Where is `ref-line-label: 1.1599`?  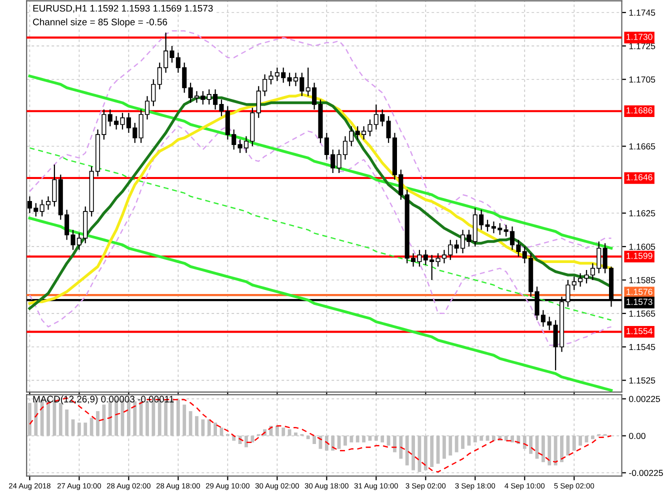
ref-line-label: 1.1599 is located at coordinates (639, 255).